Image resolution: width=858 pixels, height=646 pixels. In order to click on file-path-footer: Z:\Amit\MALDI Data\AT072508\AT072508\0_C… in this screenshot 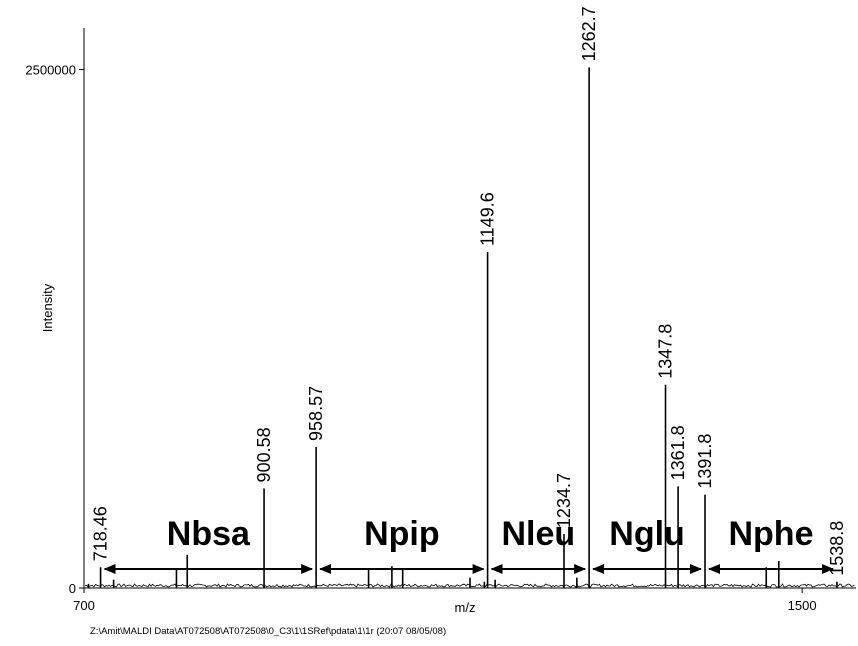, I will do `click(268, 631)`.